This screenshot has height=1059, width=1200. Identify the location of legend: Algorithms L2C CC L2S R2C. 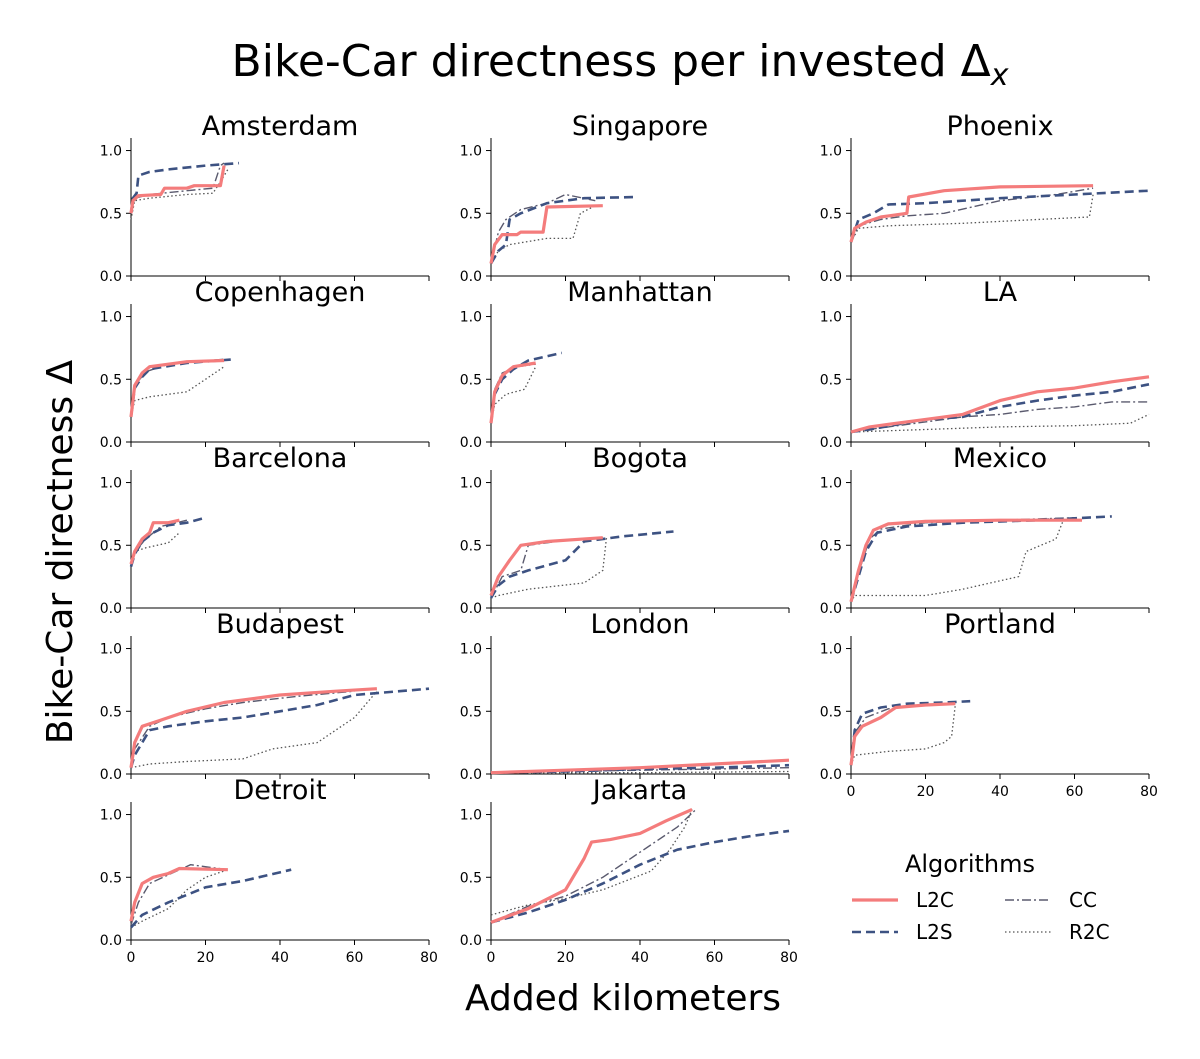
(981, 897).